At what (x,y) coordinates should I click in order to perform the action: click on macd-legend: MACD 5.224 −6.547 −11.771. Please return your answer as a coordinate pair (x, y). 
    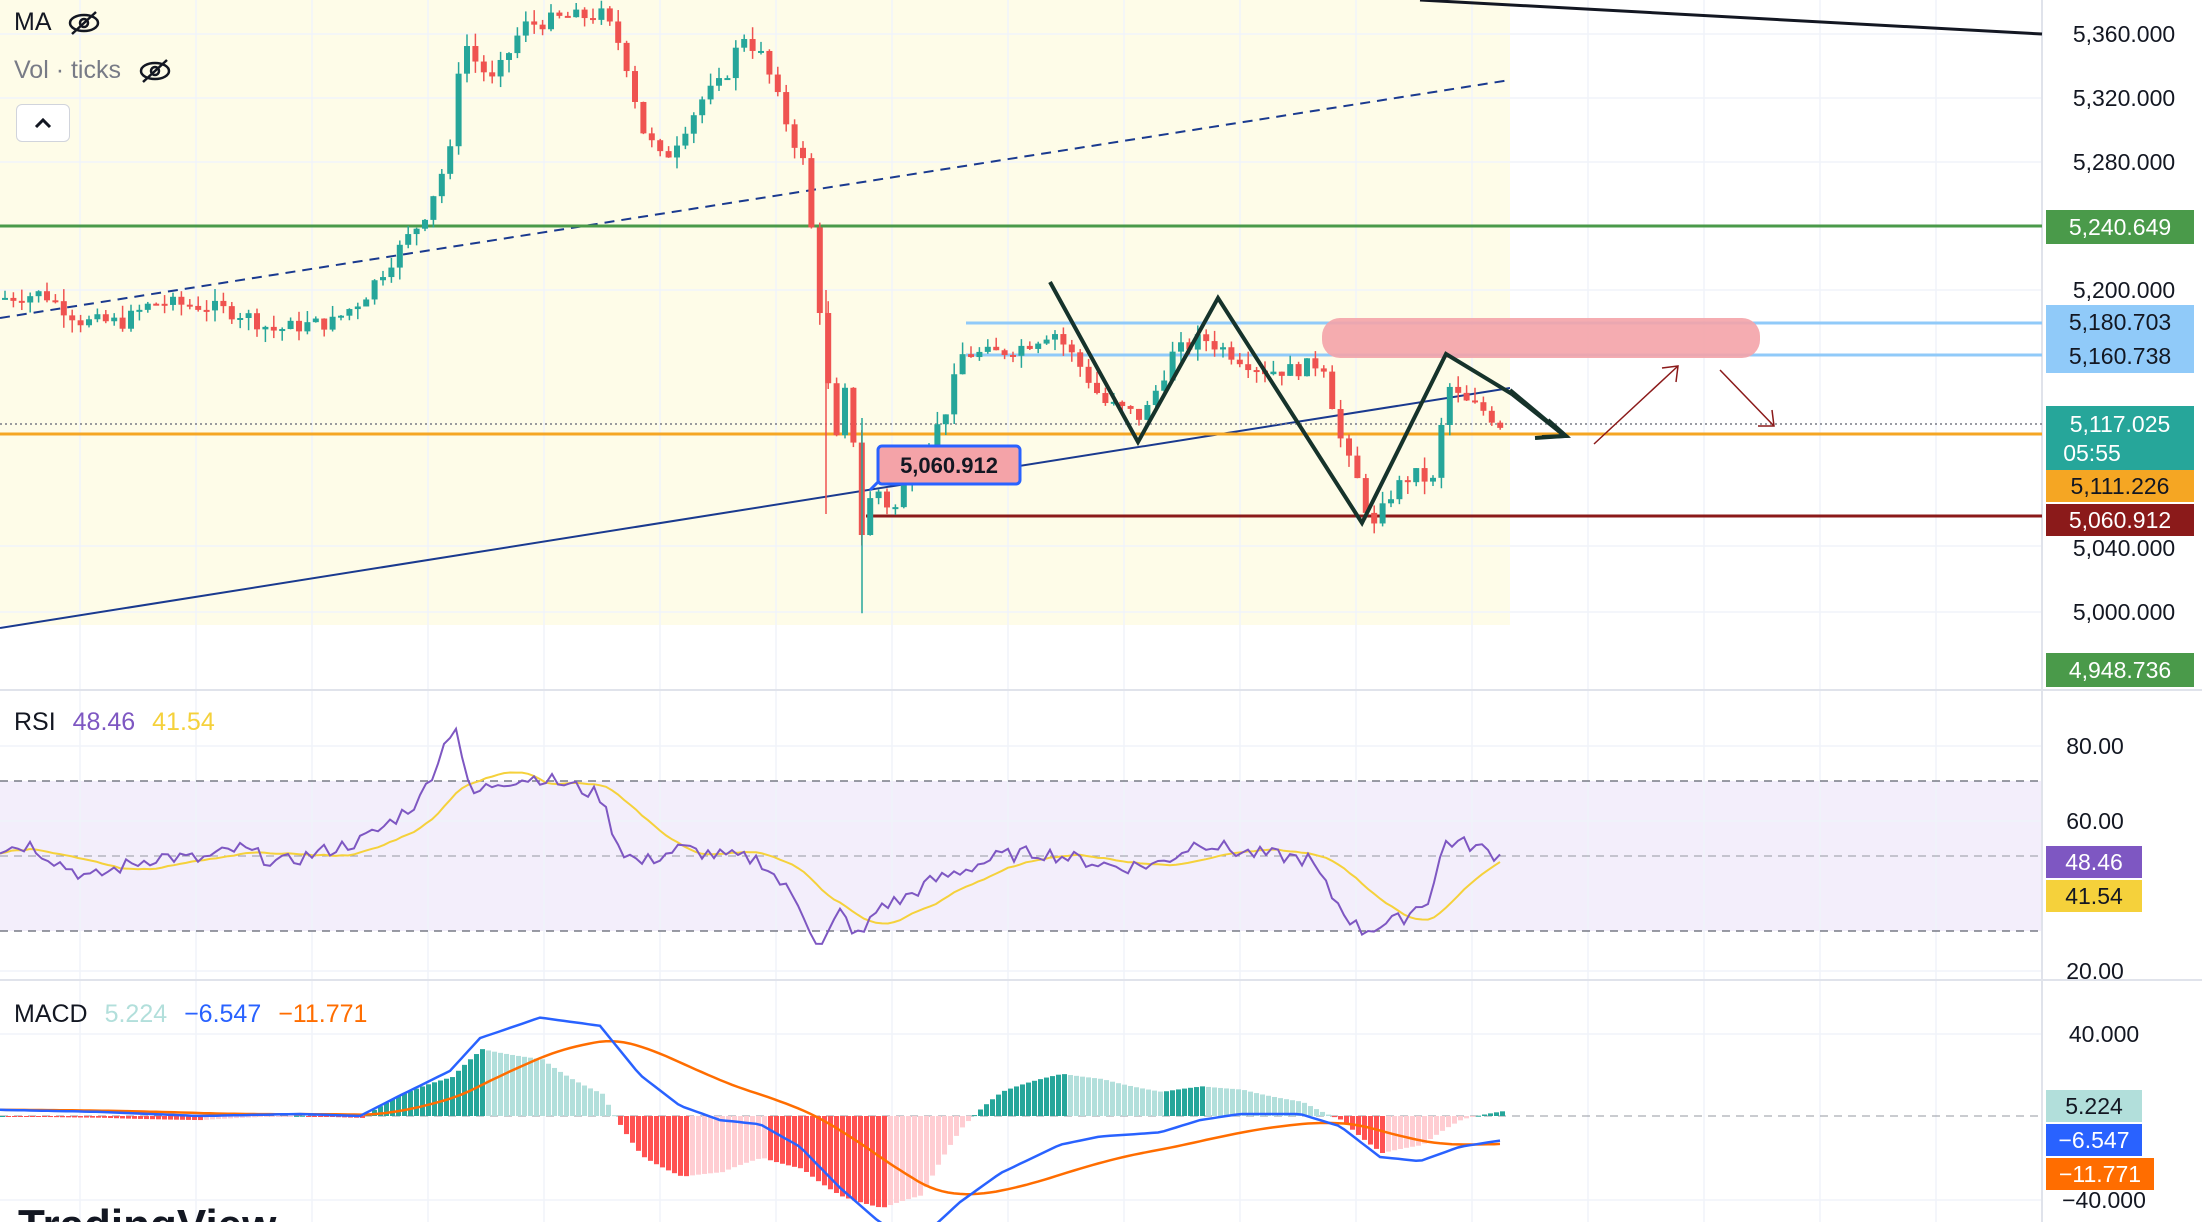
    Looking at the image, I should click on (190, 1014).